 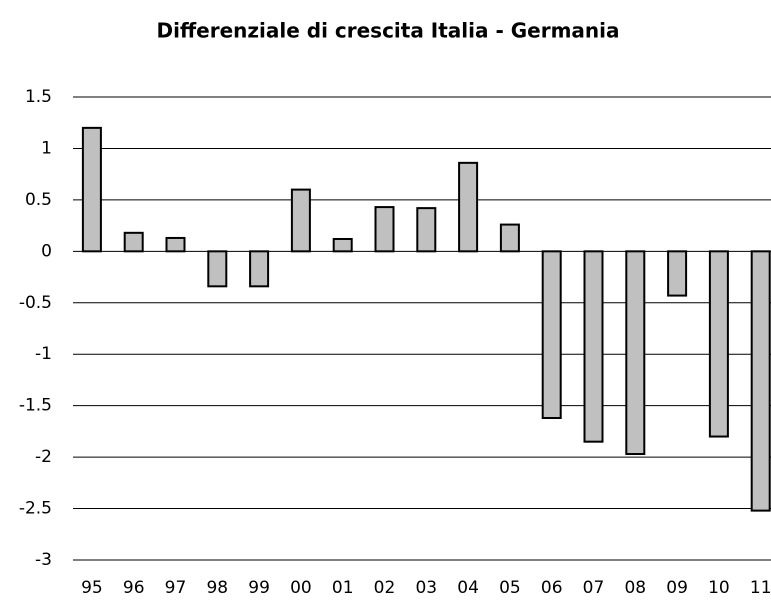 What do you see at coordinates (92, 588) in the screenshot?
I see `x-tick-label: 95` at bounding box center [92, 588].